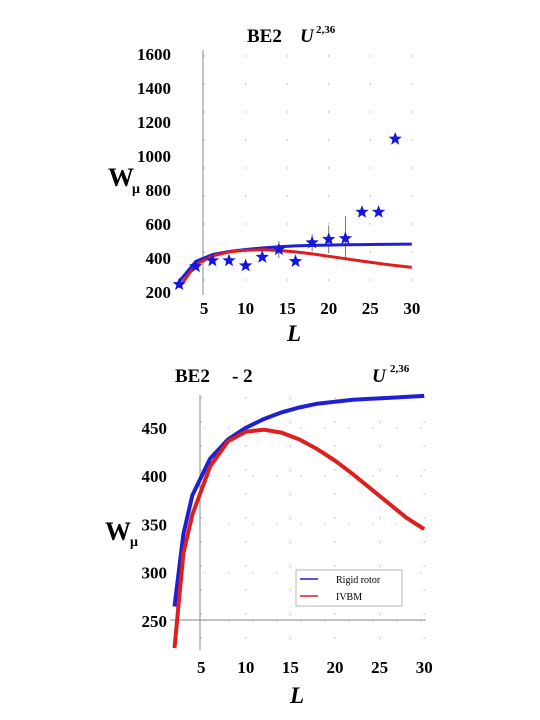 Image resolution: width=540 pixels, height=720 pixels. I want to click on top-experimental-points, so click(287, 211).